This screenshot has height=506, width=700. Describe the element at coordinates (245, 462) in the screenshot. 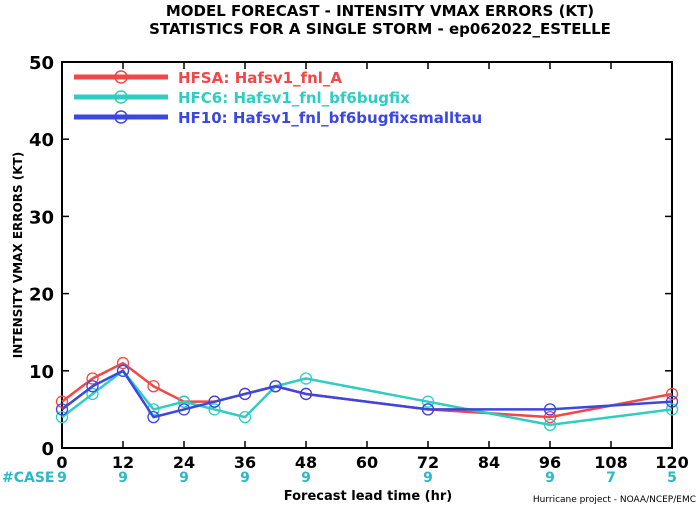

I see `x-tick-label: 36` at that location.